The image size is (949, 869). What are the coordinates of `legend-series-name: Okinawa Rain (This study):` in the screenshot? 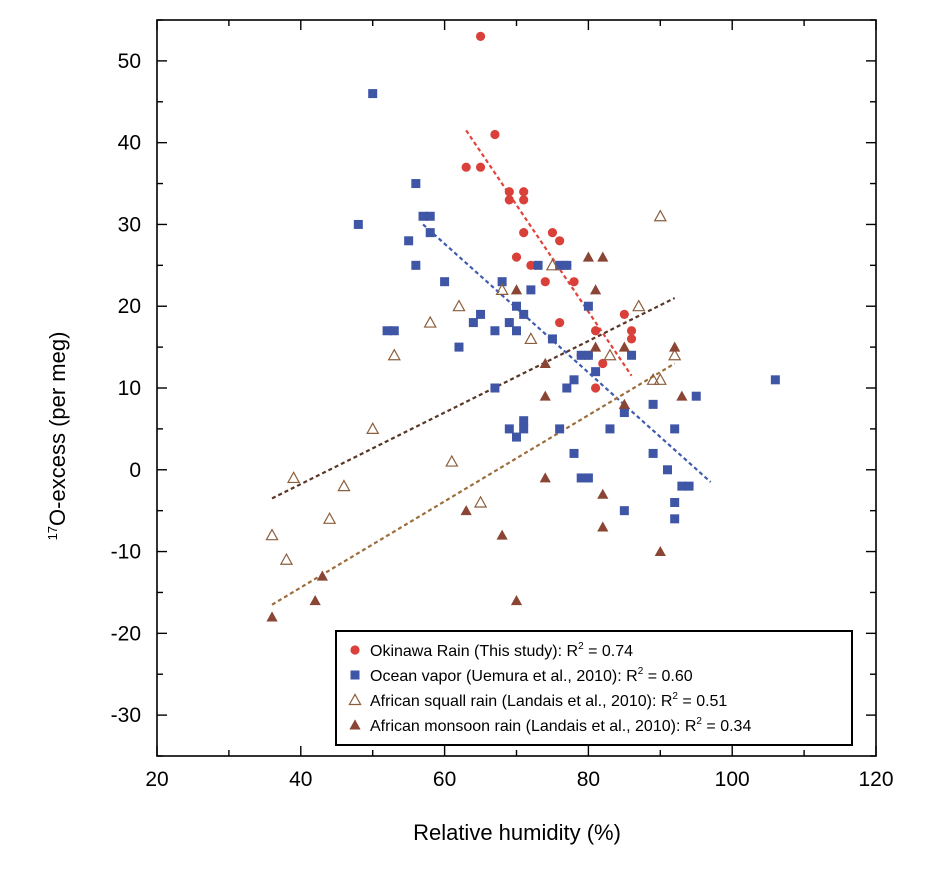 It's located at (468, 651).